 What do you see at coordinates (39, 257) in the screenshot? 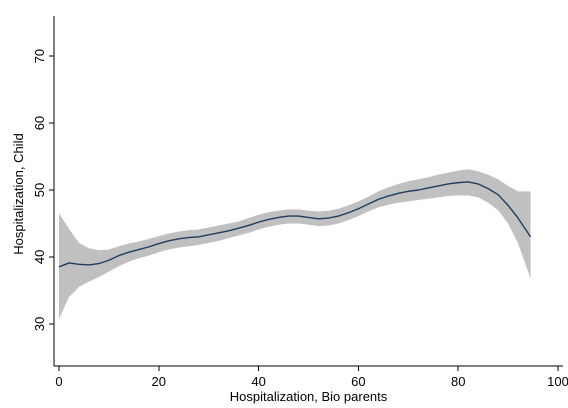
I see `y-tick-label: 40` at bounding box center [39, 257].